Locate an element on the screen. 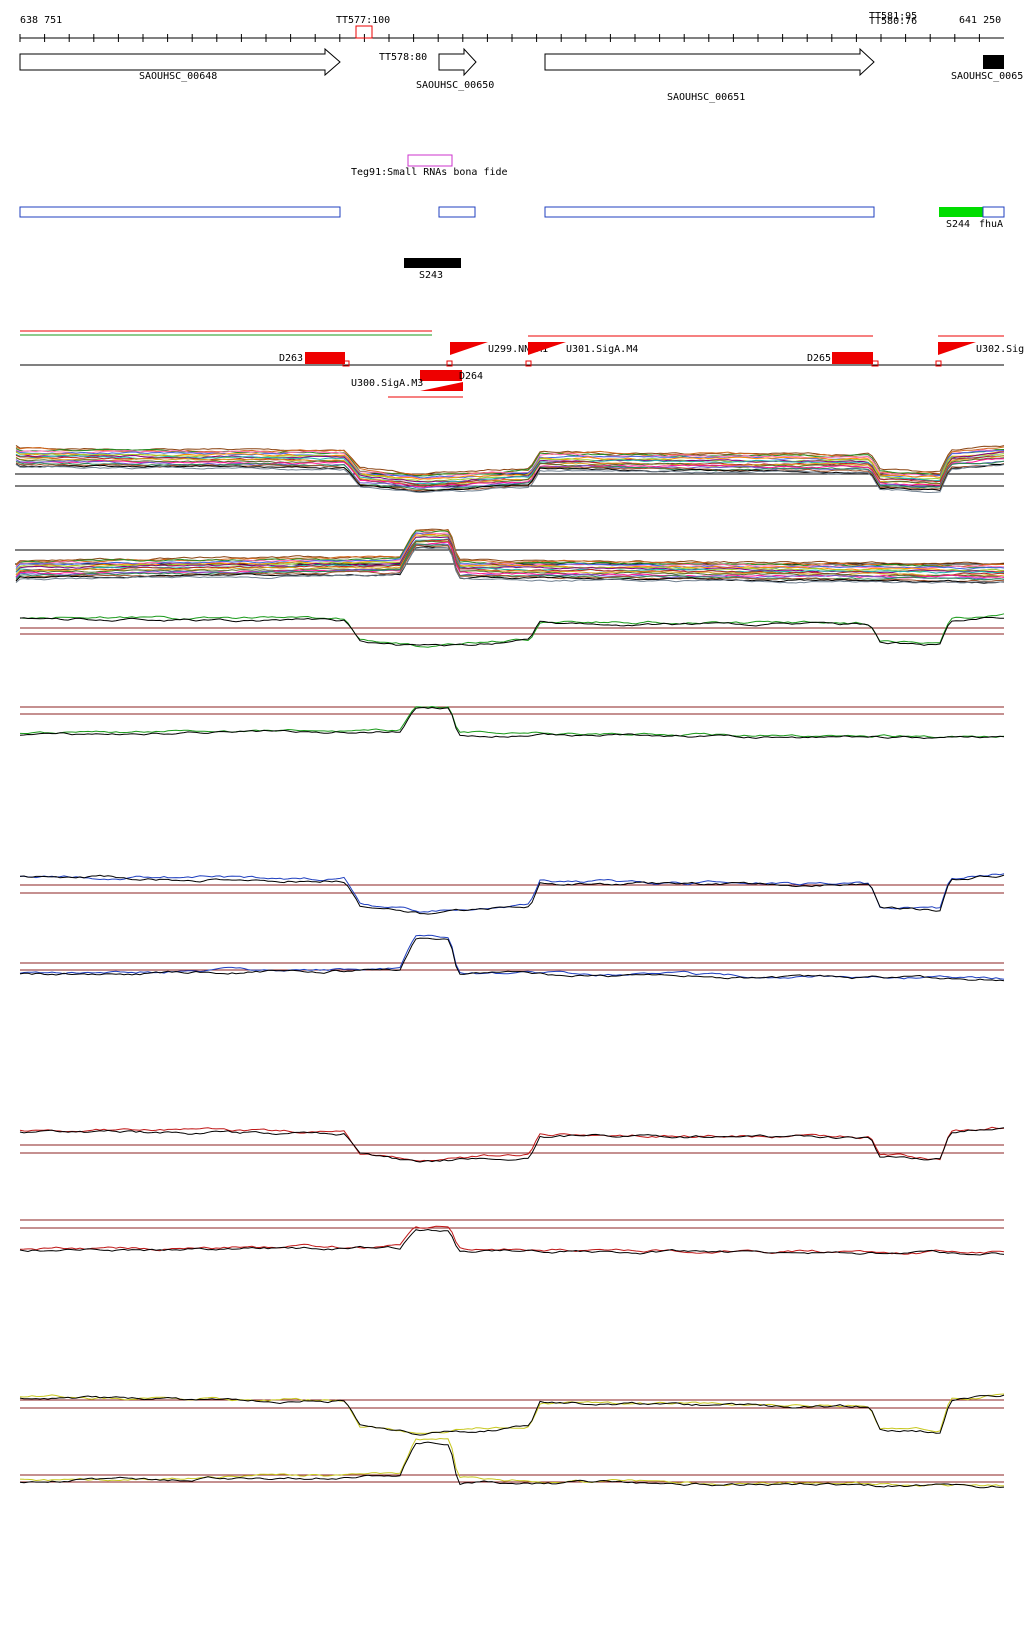  gene-arrow-0065x is located at coordinates (993, 62).